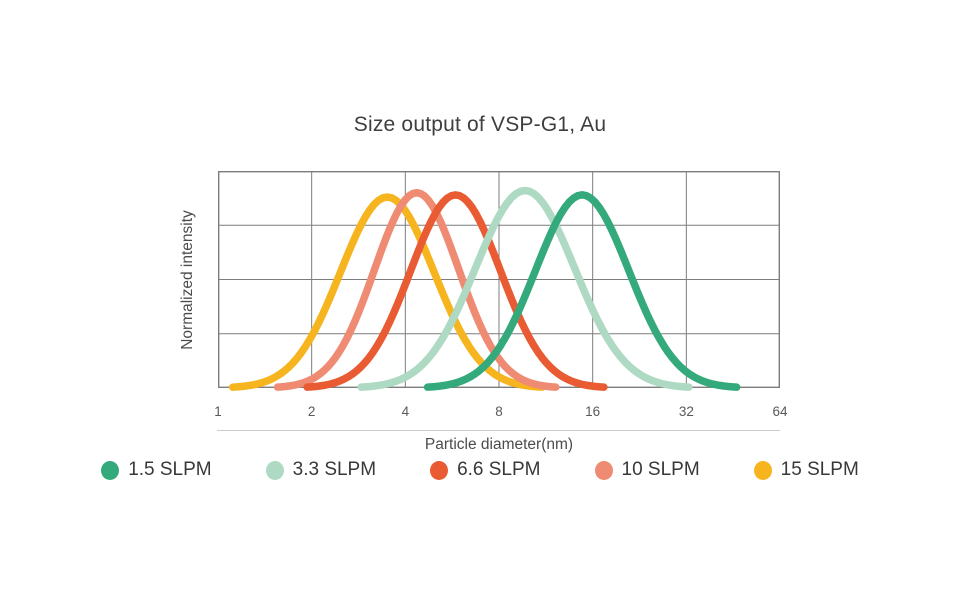 The width and height of the screenshot is (960, 600). What do you see at coordinates (499, 469) in the screenshot?
I see `legend-label: 6.6 SLPM` at bounding box center [499, 469].